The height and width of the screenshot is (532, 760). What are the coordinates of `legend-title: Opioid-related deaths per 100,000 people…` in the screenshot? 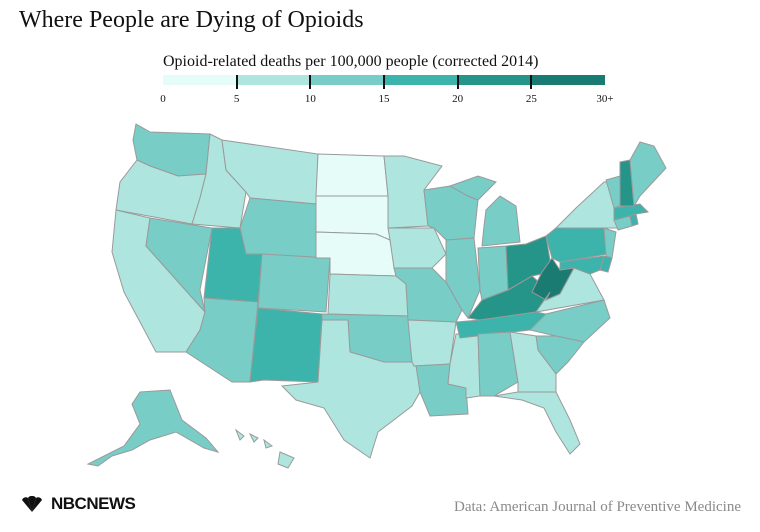 It's located at (351, 61).